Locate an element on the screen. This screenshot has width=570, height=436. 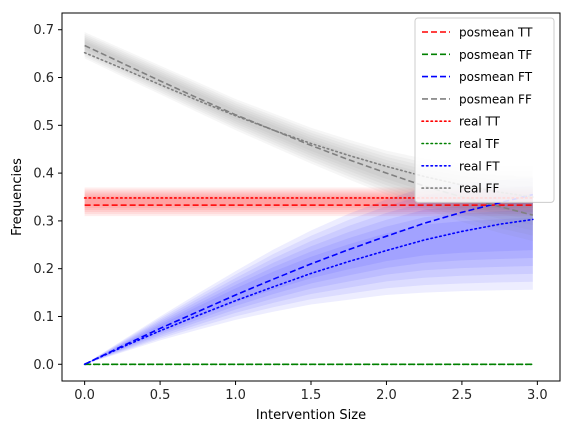
legend-entry: real TF is located at coordinates (479, 144).